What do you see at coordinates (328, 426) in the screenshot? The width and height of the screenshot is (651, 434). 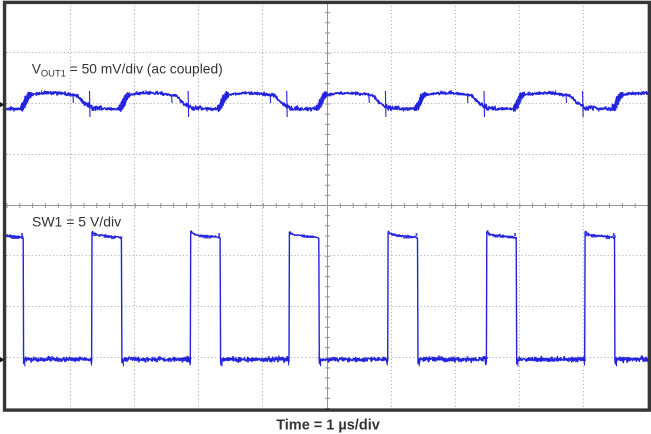 I see `svg-text: Time = 1 µs/div` at bounding box center [328, 426].